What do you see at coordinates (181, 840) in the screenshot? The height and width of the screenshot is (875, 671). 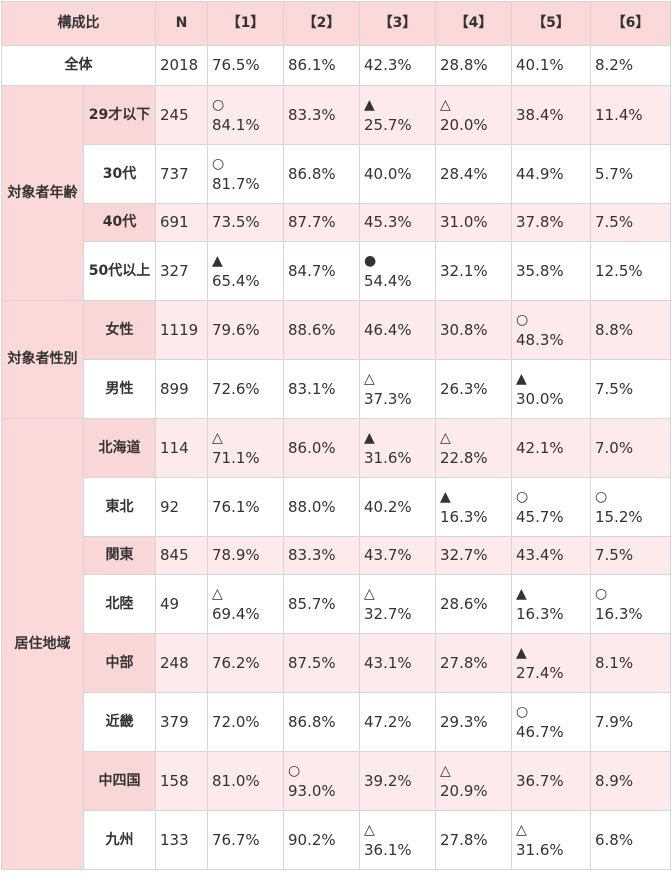 I see `row-n: 133` at bounding box center [181, 840].